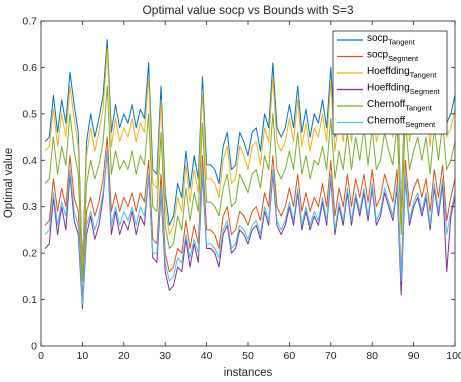 The height and width of the screenshot is (382, 461). What do you see at coordinates (9, 183) in the screenshot?
I see `y-axis-label: Optimal value` at bounding box center [9, 183].